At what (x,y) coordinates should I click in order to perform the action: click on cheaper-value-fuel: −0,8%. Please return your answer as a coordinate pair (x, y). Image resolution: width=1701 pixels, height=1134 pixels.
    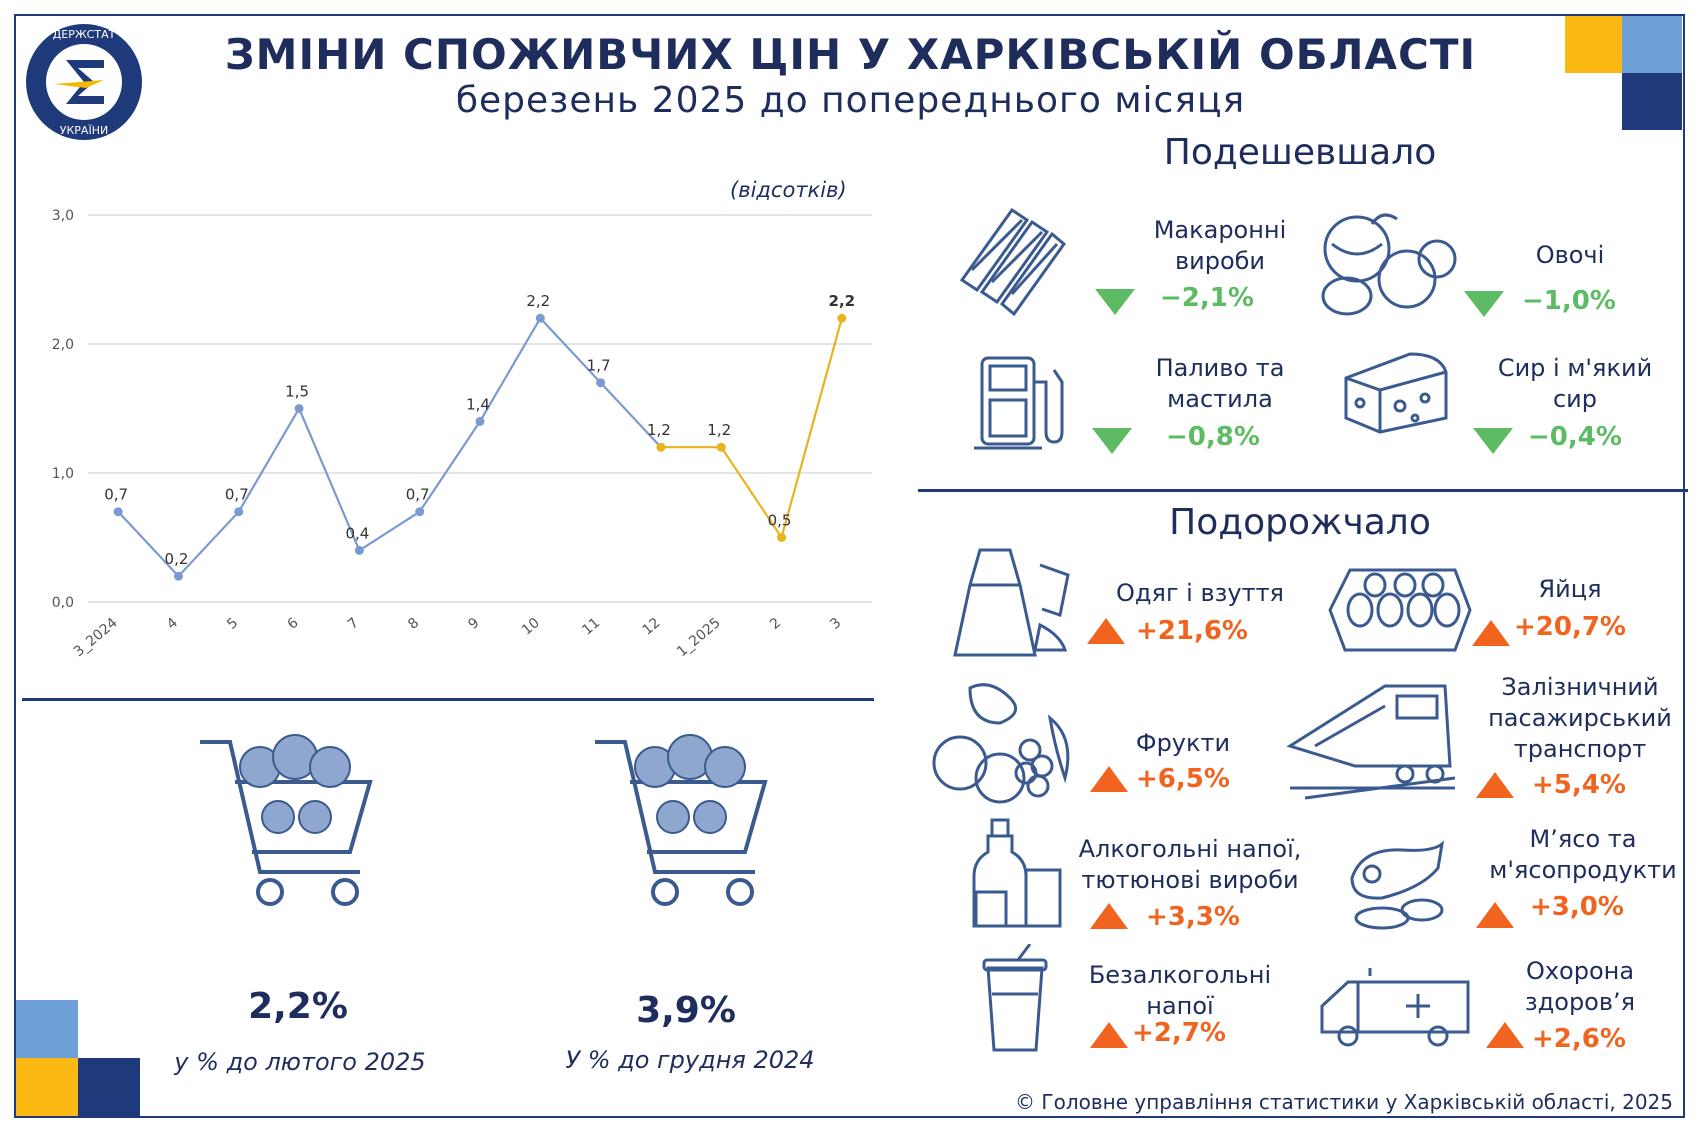
    Looking at the image, I should click on (1213, 437).